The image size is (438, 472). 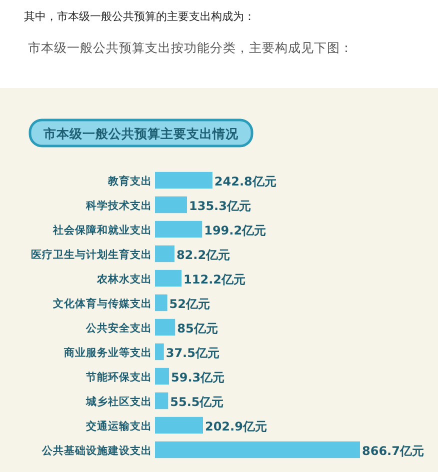 What do you see at coordinates (107, 352) in the screenshot?
I see `y-tick-label: 商业服务业等支出` at bounding box center [107, 352].